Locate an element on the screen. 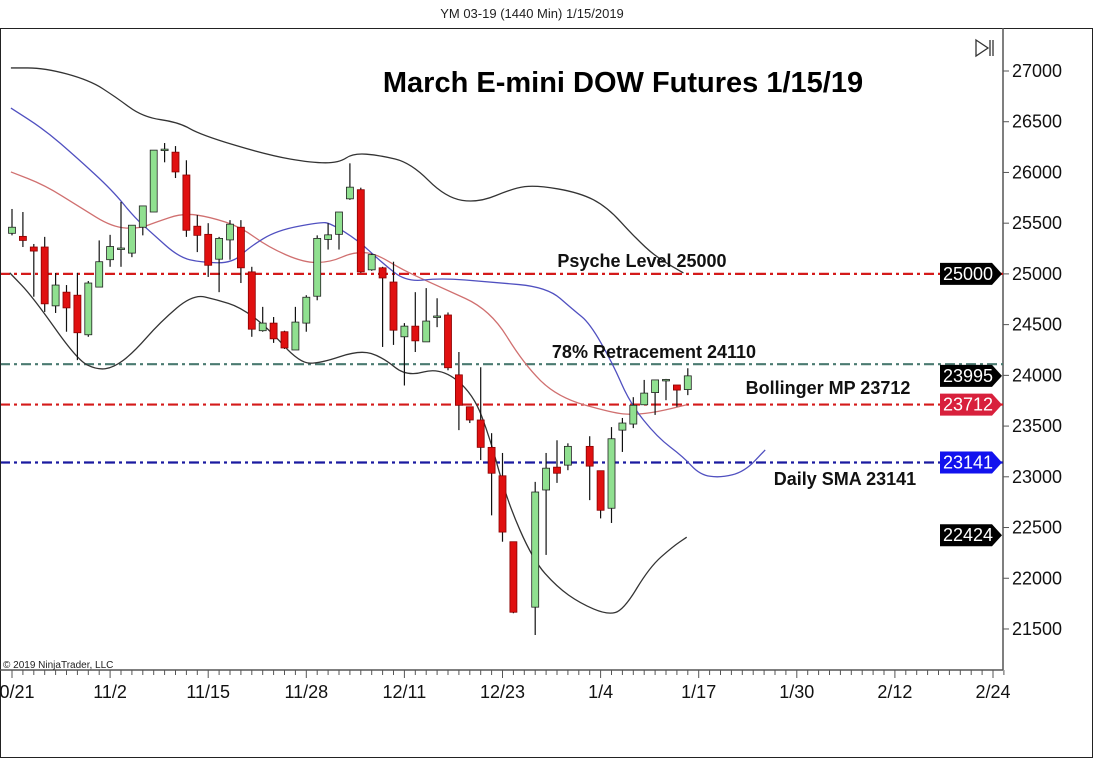 The image size is (1094, 760). x-tick-label: 11/28 is located at coordinates (306, 692).